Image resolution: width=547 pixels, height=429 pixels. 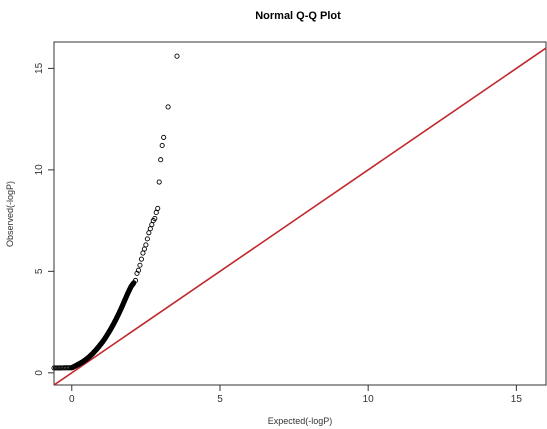 What do you see at coordinates (72, 399) in the screenshot?
I see `x-tick-label: 0` at bounding box center [72, 399].